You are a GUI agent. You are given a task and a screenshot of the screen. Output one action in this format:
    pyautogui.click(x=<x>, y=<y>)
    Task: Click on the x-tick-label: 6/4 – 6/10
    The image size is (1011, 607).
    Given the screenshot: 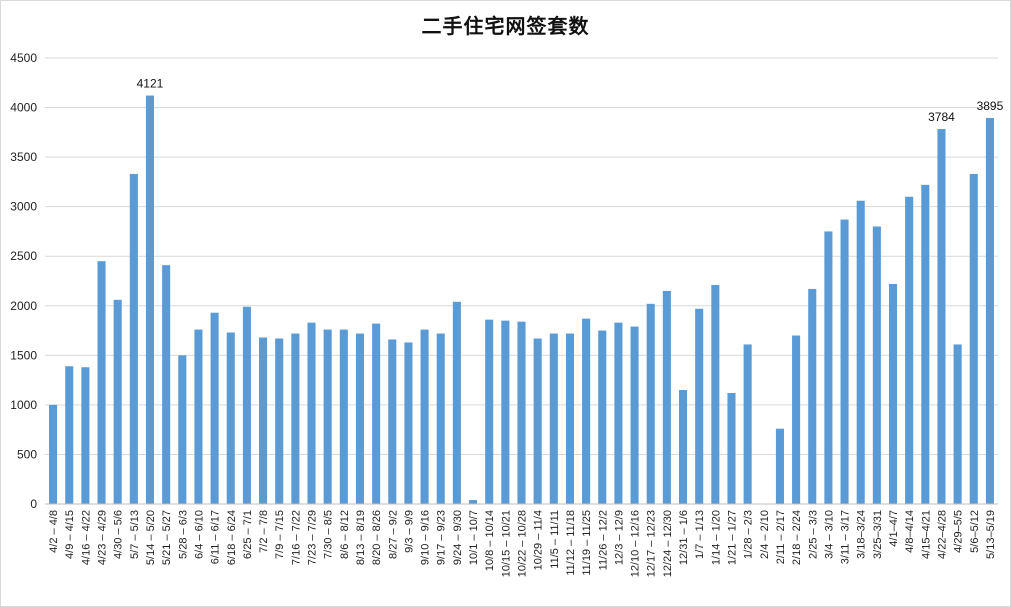 What is the action you would take?
    pyautogui.click(x=199, y=534)
    